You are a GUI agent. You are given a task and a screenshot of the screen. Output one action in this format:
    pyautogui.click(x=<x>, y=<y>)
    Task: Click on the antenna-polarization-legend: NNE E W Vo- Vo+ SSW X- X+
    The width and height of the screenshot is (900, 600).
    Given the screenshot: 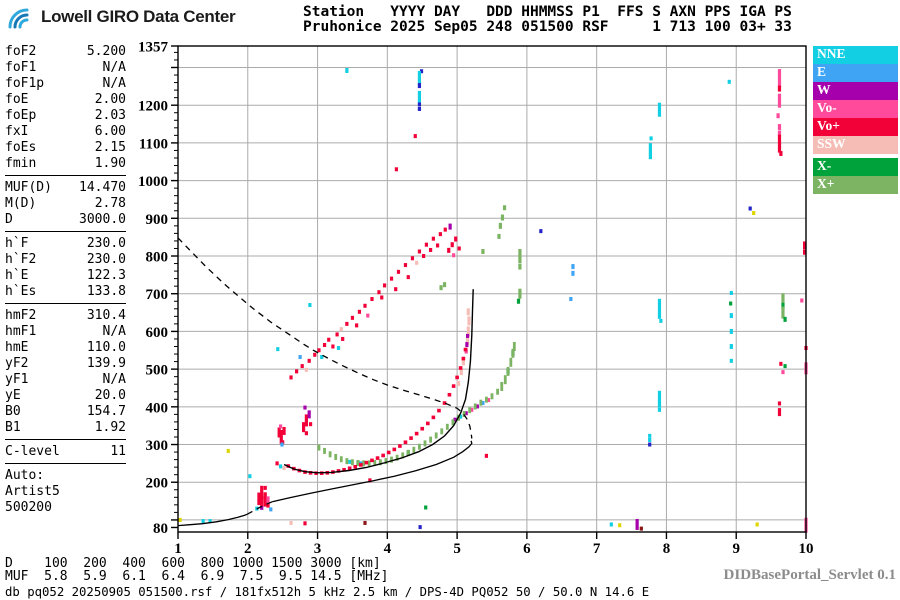 What is the action you would take?
    pyautogui.click(x=855, y=120)
    